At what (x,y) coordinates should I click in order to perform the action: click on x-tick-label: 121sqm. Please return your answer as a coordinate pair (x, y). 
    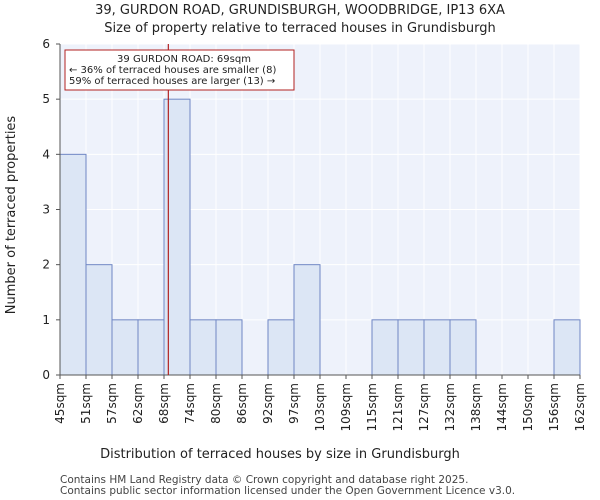
    Looking at the image, I should click on (398, 407).